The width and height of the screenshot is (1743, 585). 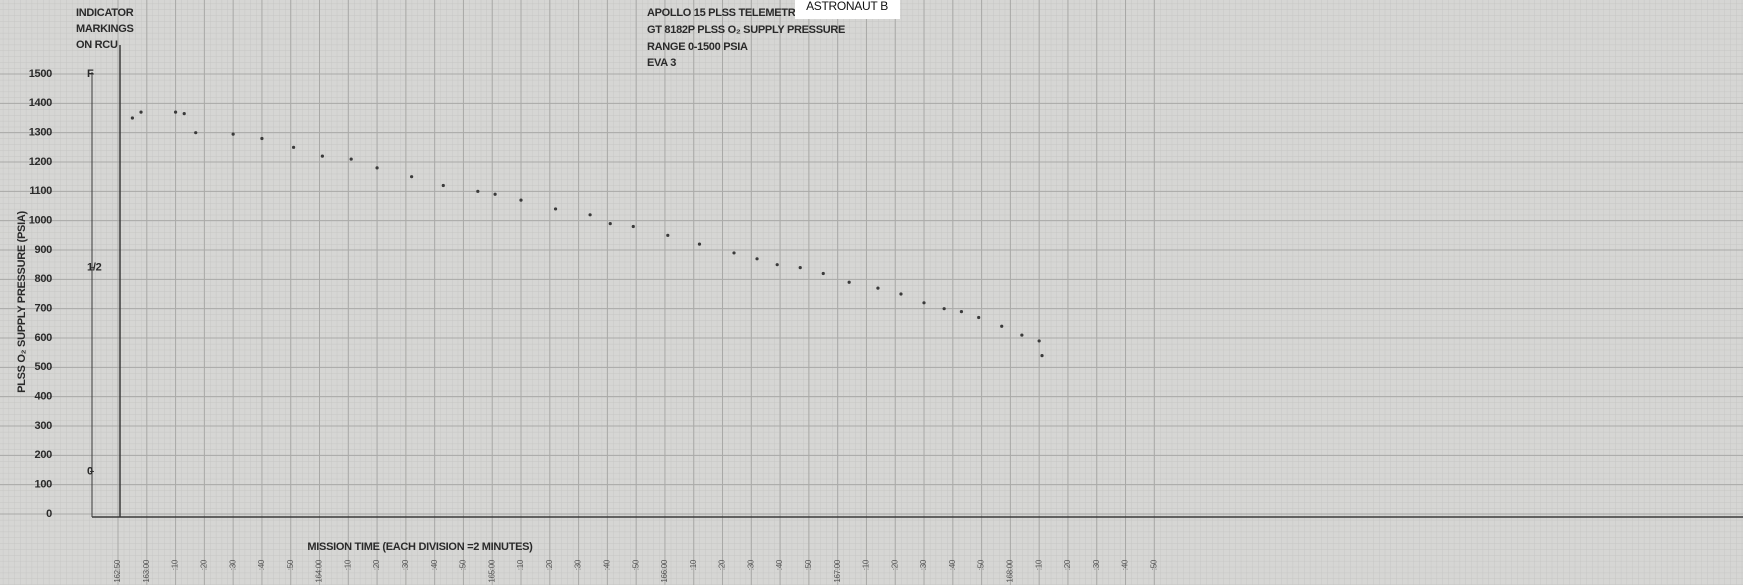 I want to click on indicator-title: MARKINGS, so click(x=105, y=29).